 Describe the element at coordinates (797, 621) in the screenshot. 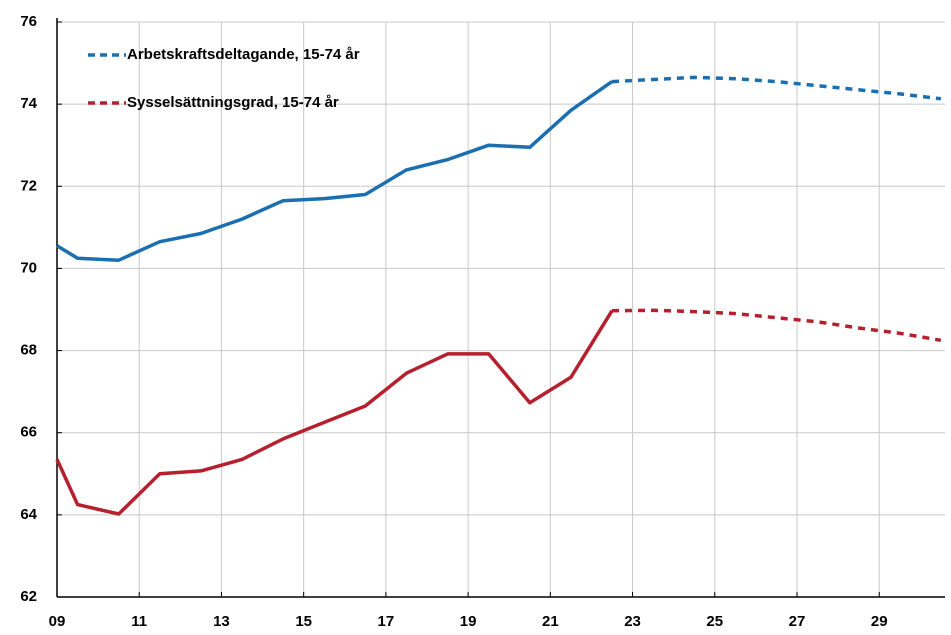

I see `x-tick-label: 27` at that location.